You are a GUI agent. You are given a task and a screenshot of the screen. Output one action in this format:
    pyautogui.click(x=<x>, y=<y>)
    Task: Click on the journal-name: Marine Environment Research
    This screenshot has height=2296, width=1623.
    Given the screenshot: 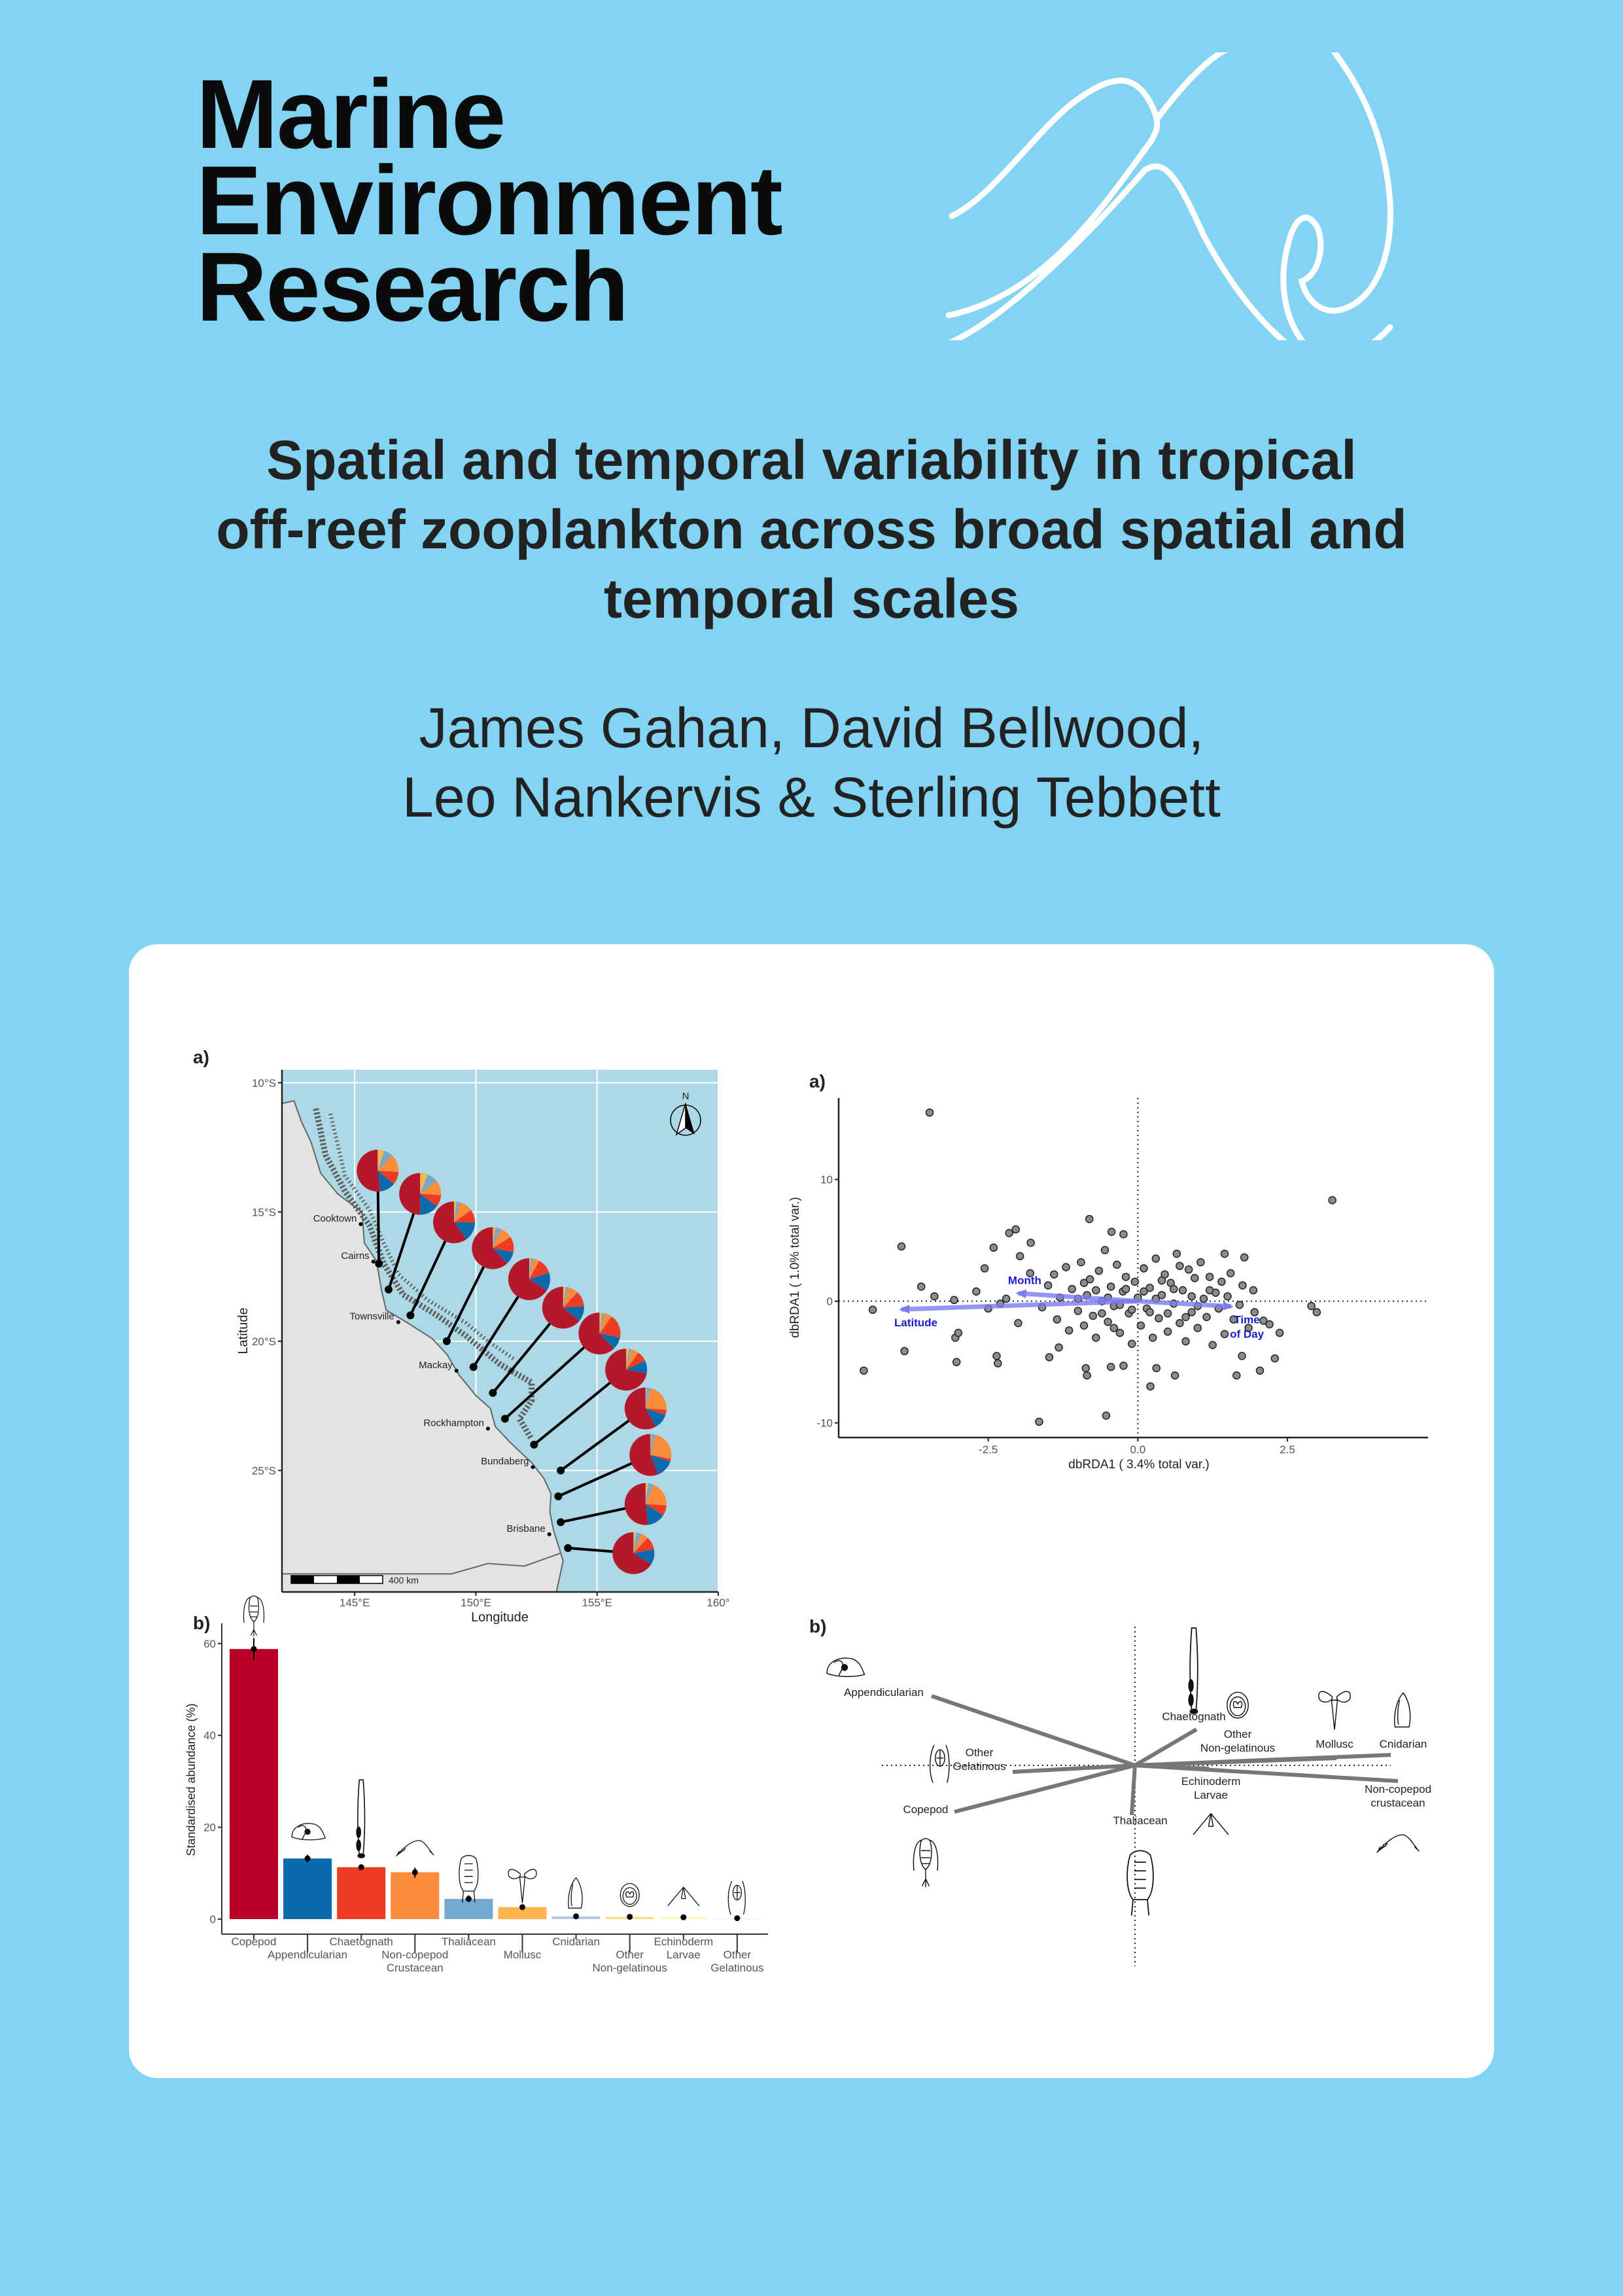 What is the action you would take?
    pyautogui.click(x=489, y=201)
    